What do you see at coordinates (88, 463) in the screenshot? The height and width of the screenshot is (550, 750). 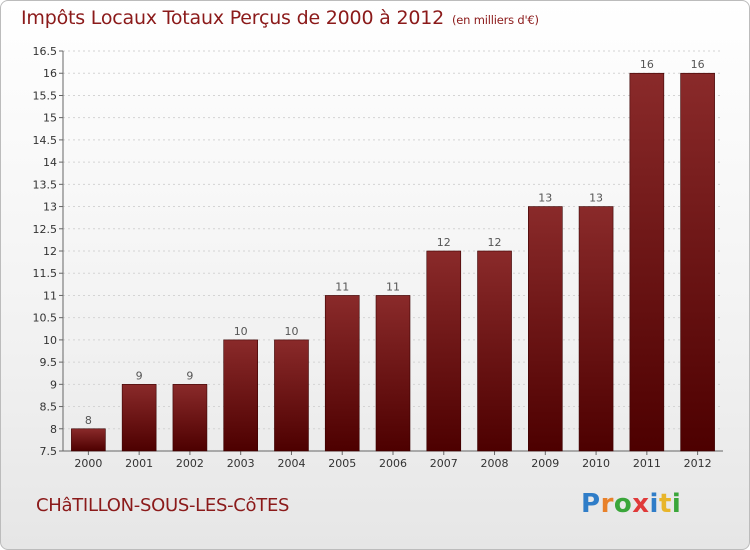 I see `x-tick-label-2000: 2000` at bounding box center [88, 463].